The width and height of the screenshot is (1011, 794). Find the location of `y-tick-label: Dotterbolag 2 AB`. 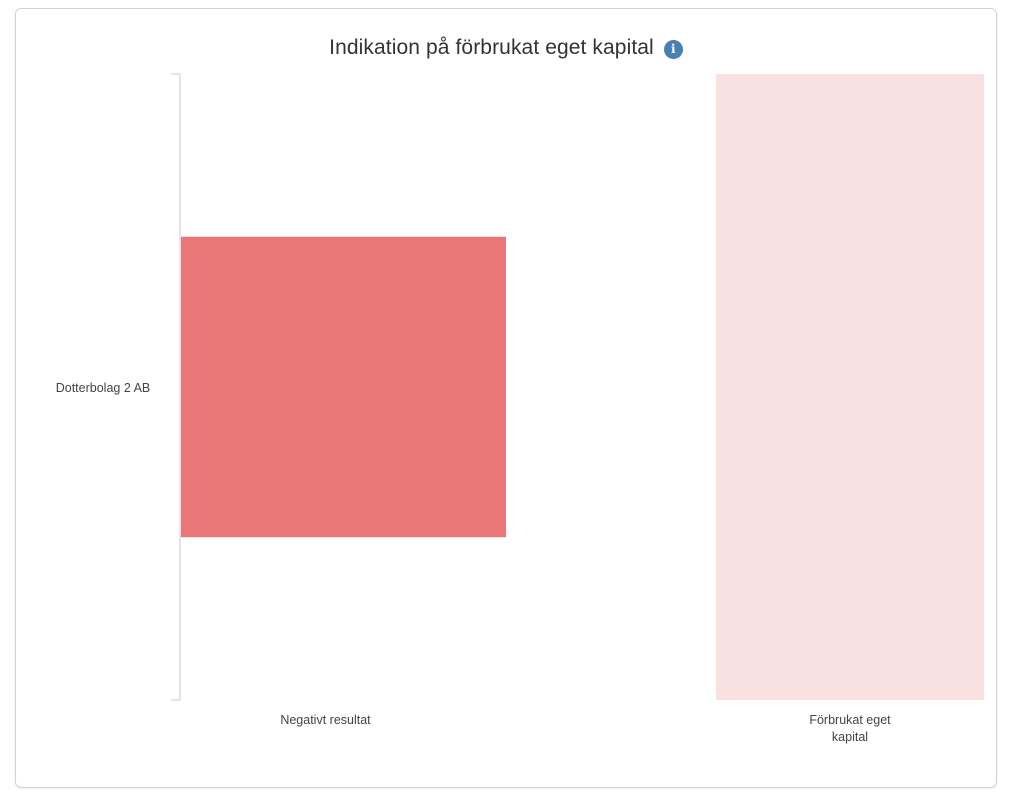

y-tick-label: Dotterbolag 2 AB is located at coordinates (103, 388).